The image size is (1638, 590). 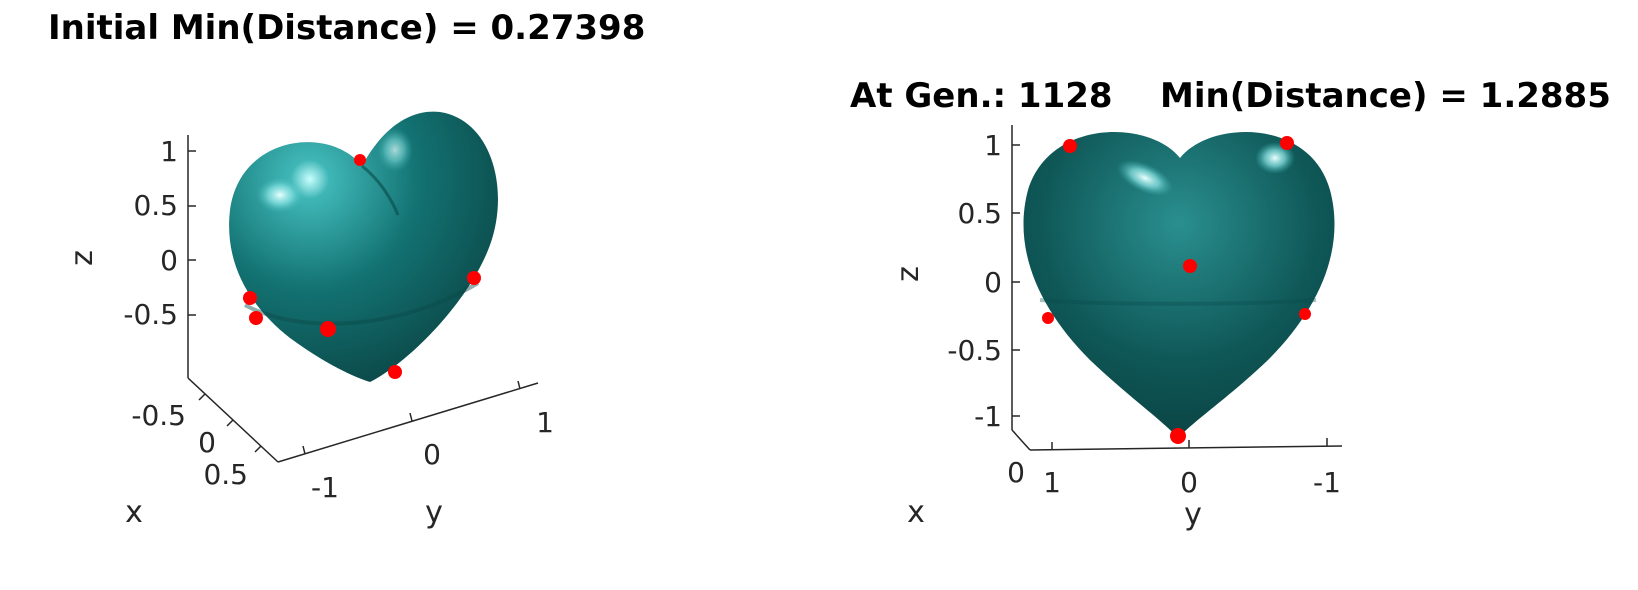 What do you see at coordinates (1186, 448) in the screenshot?
I see `right-y-axis-line` at bounding box center [1186, 448].